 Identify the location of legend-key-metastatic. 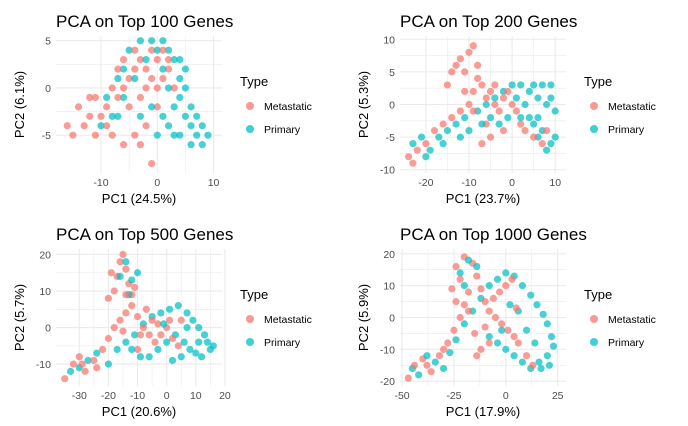
(594, 319).